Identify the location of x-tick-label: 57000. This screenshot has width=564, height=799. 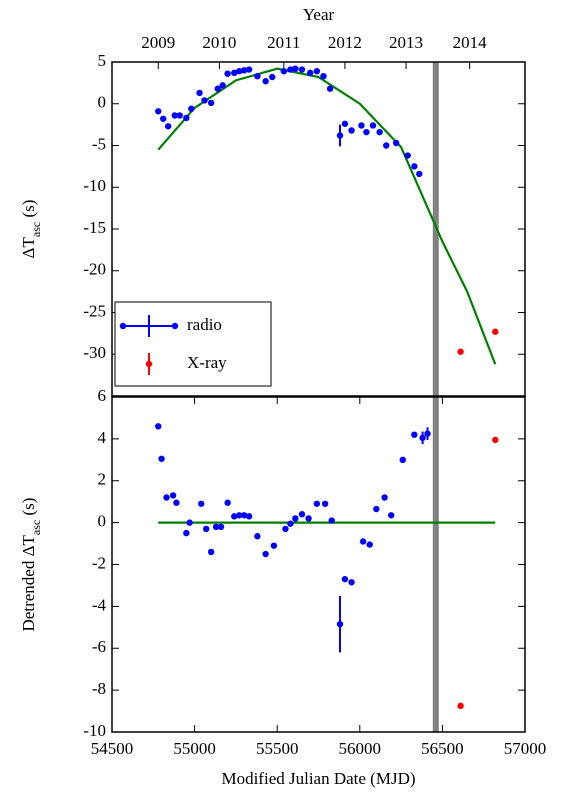
(525, 748).